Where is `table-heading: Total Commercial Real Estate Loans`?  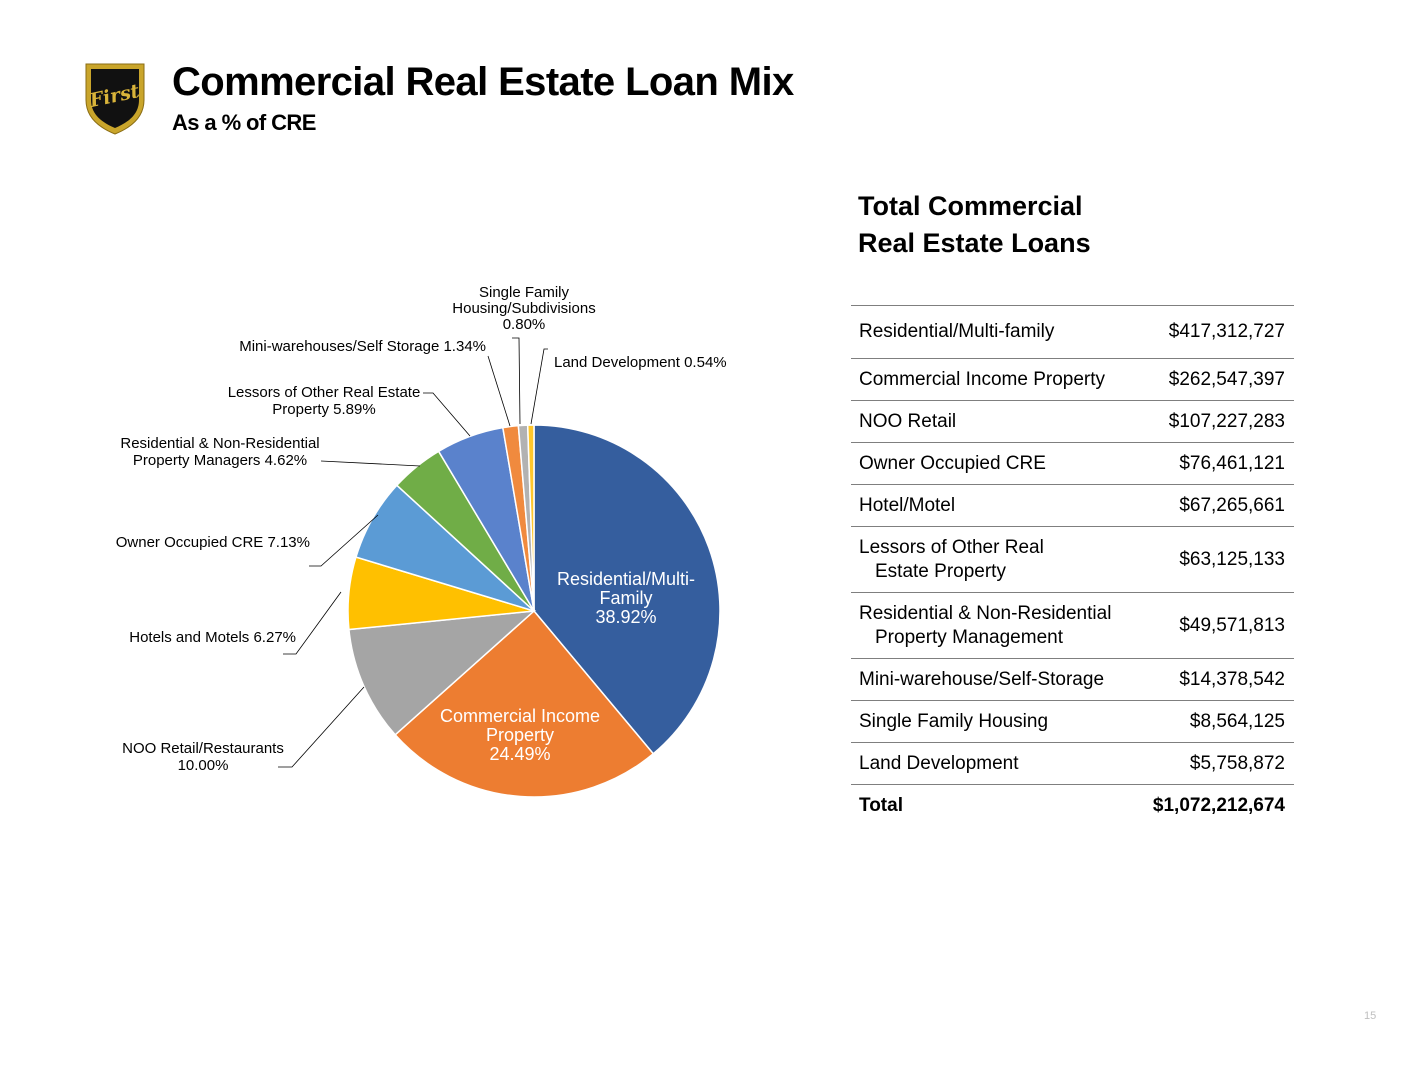
table-heading: Total Commercial Real Estate Loans is located at coordinates (974, 225).